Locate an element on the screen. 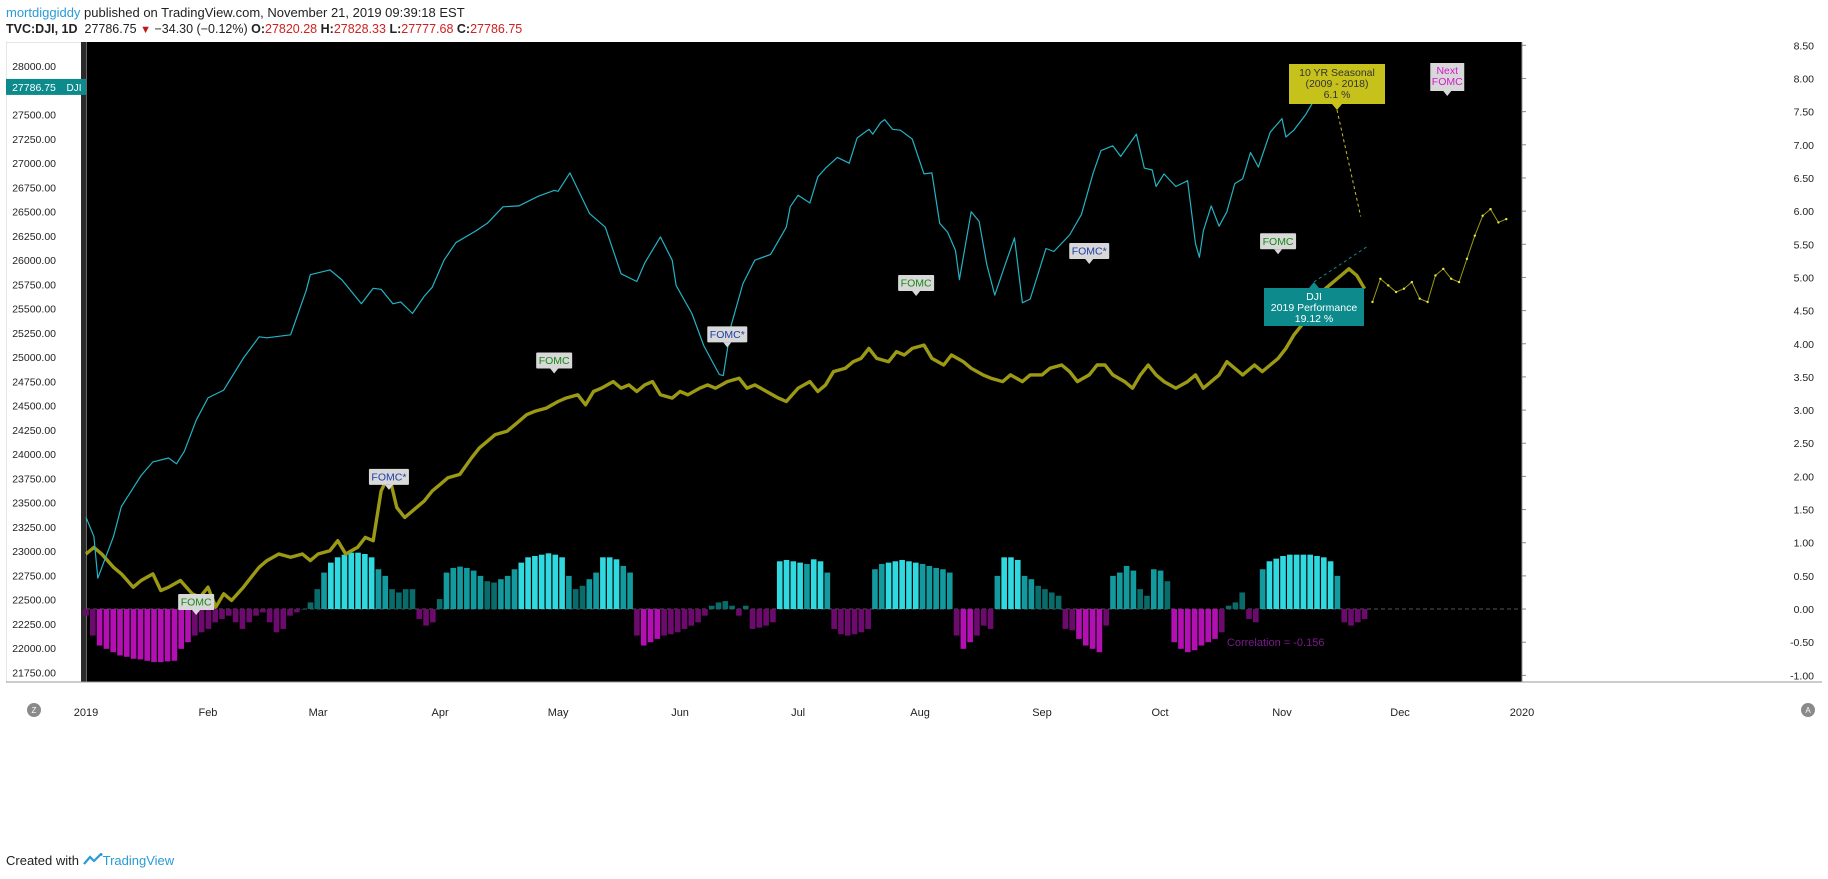 This screenshot has width=1828, height=879. right-axis-tick: 8.00 is located at coordinates (1804, 79).